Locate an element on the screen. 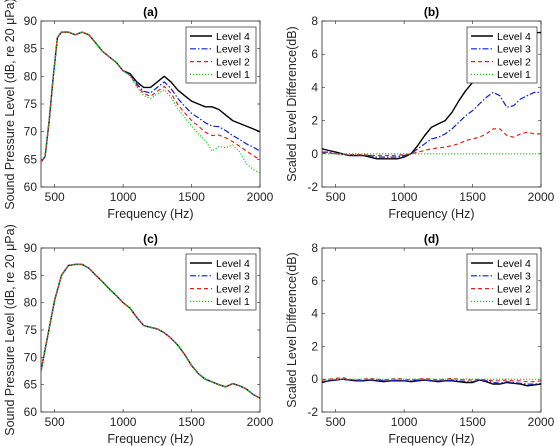  panel-title: (b) is located at coordinates (431, 12).